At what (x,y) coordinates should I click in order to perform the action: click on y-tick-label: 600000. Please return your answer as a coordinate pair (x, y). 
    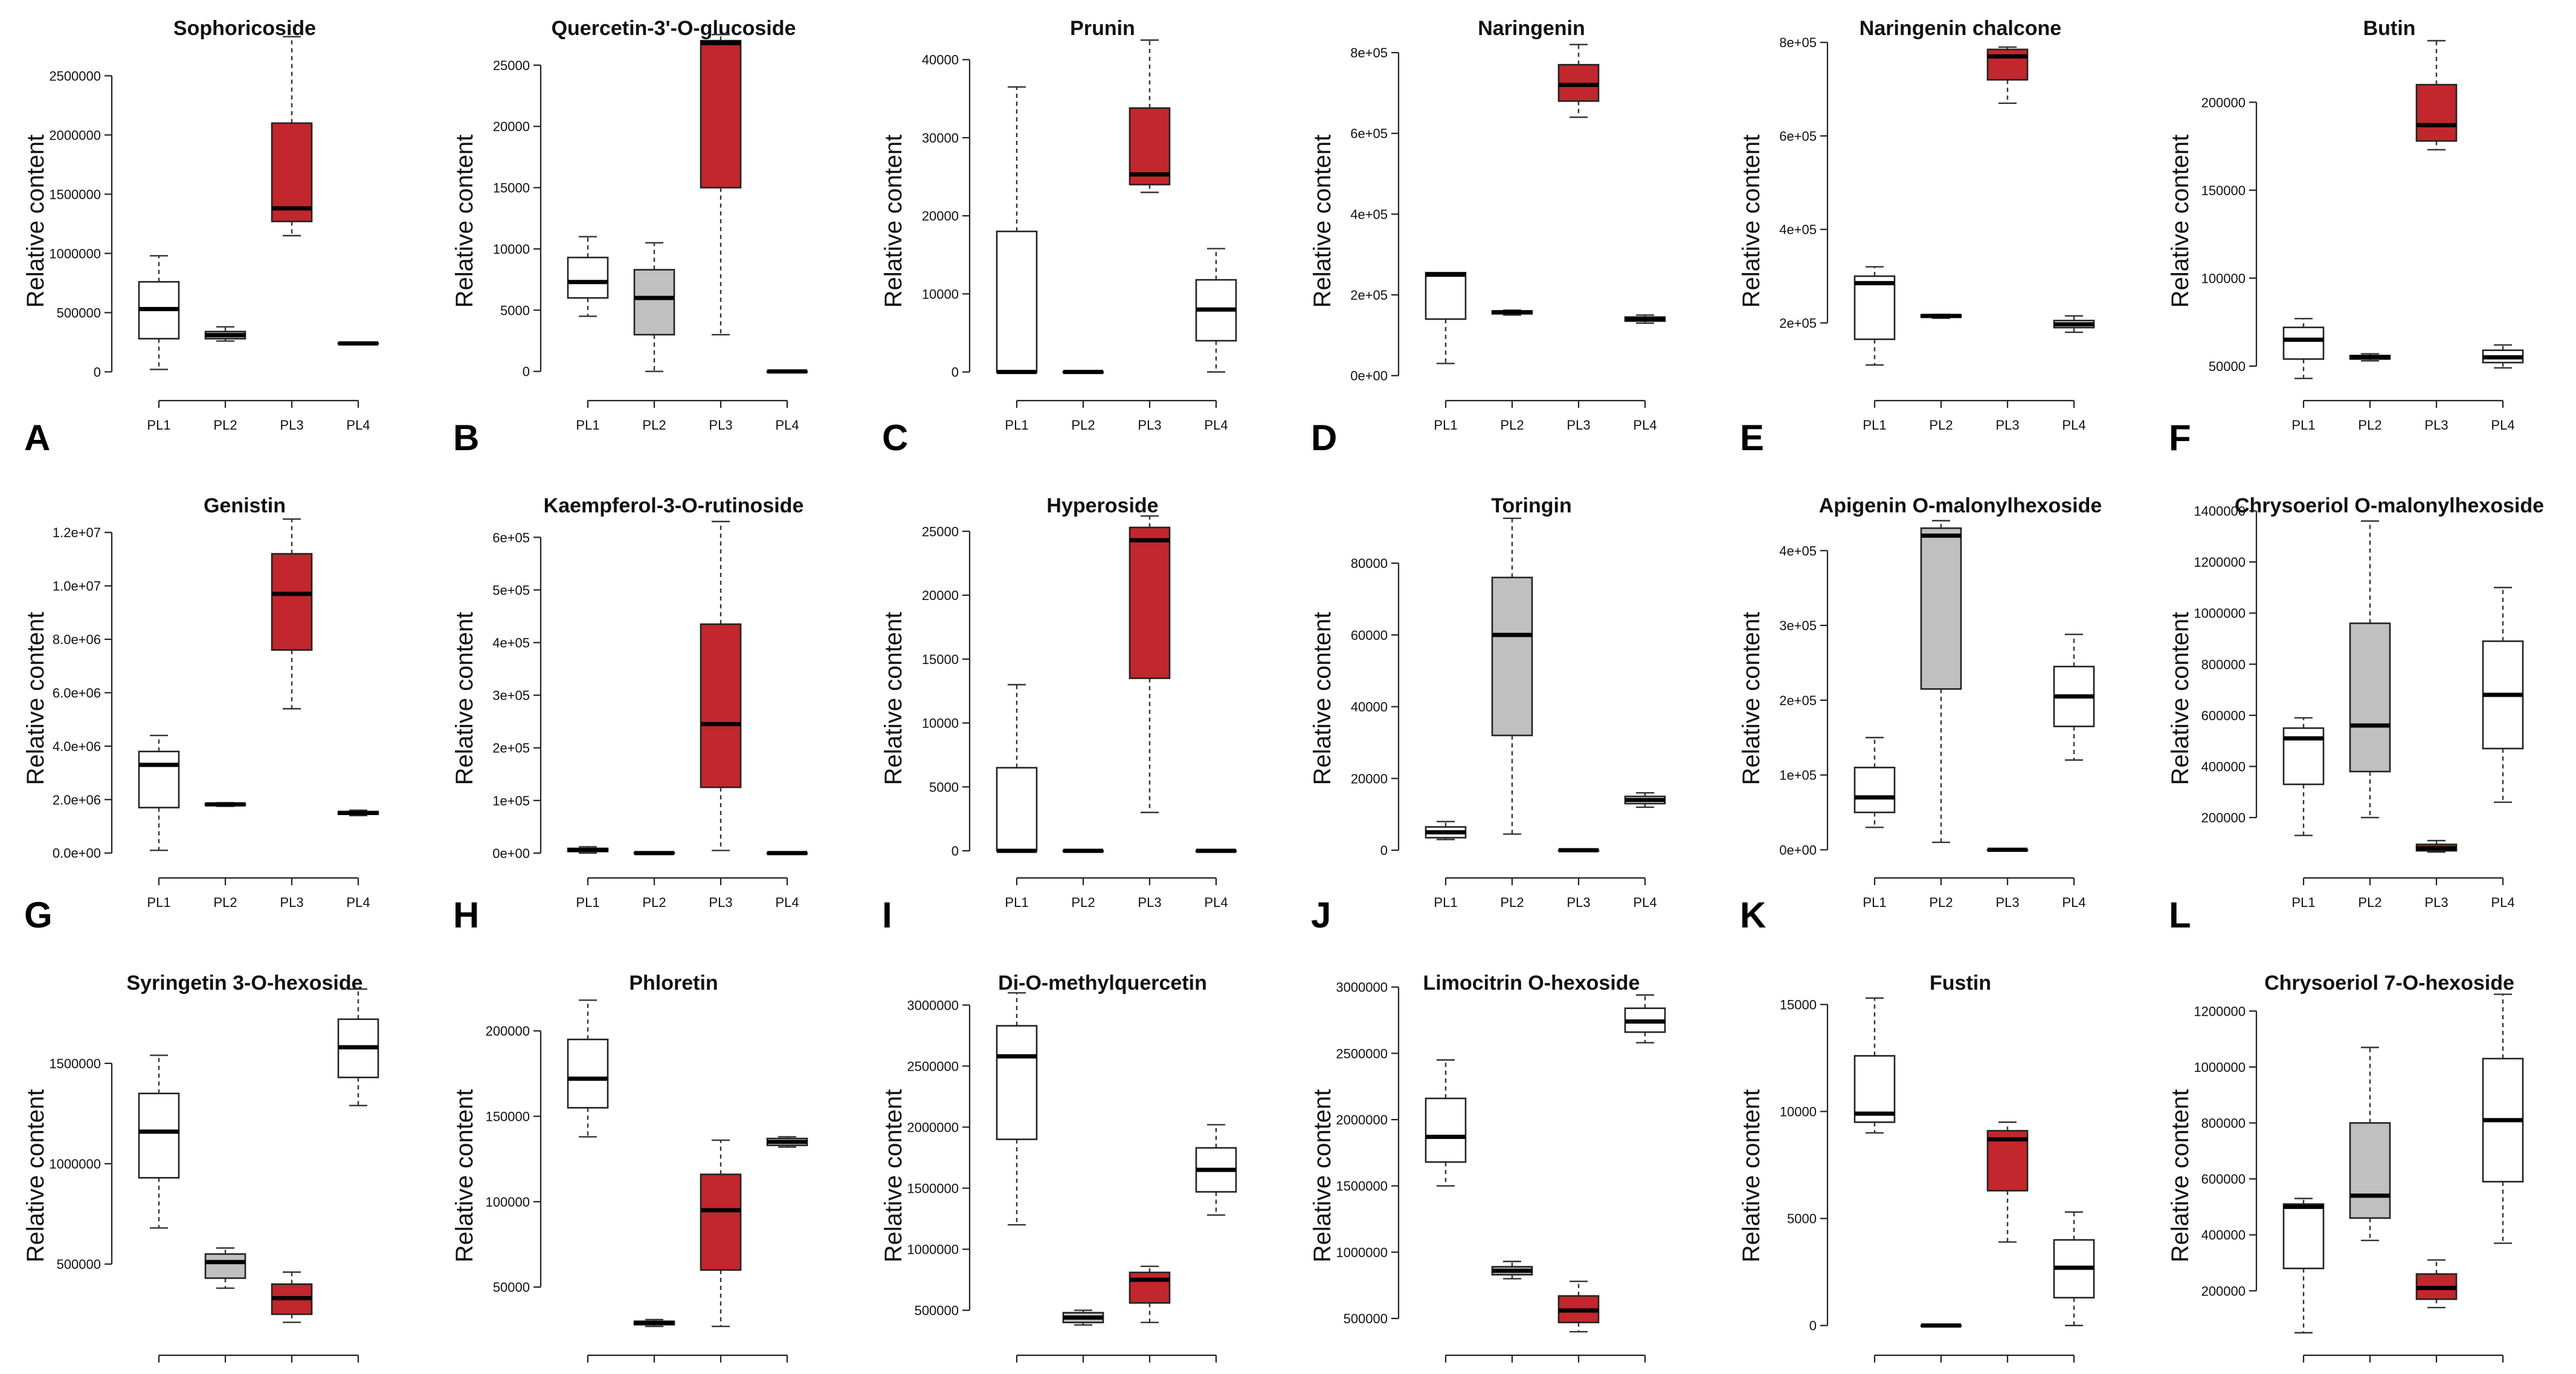
    Looking at the image, I should click on (2223, 1179).